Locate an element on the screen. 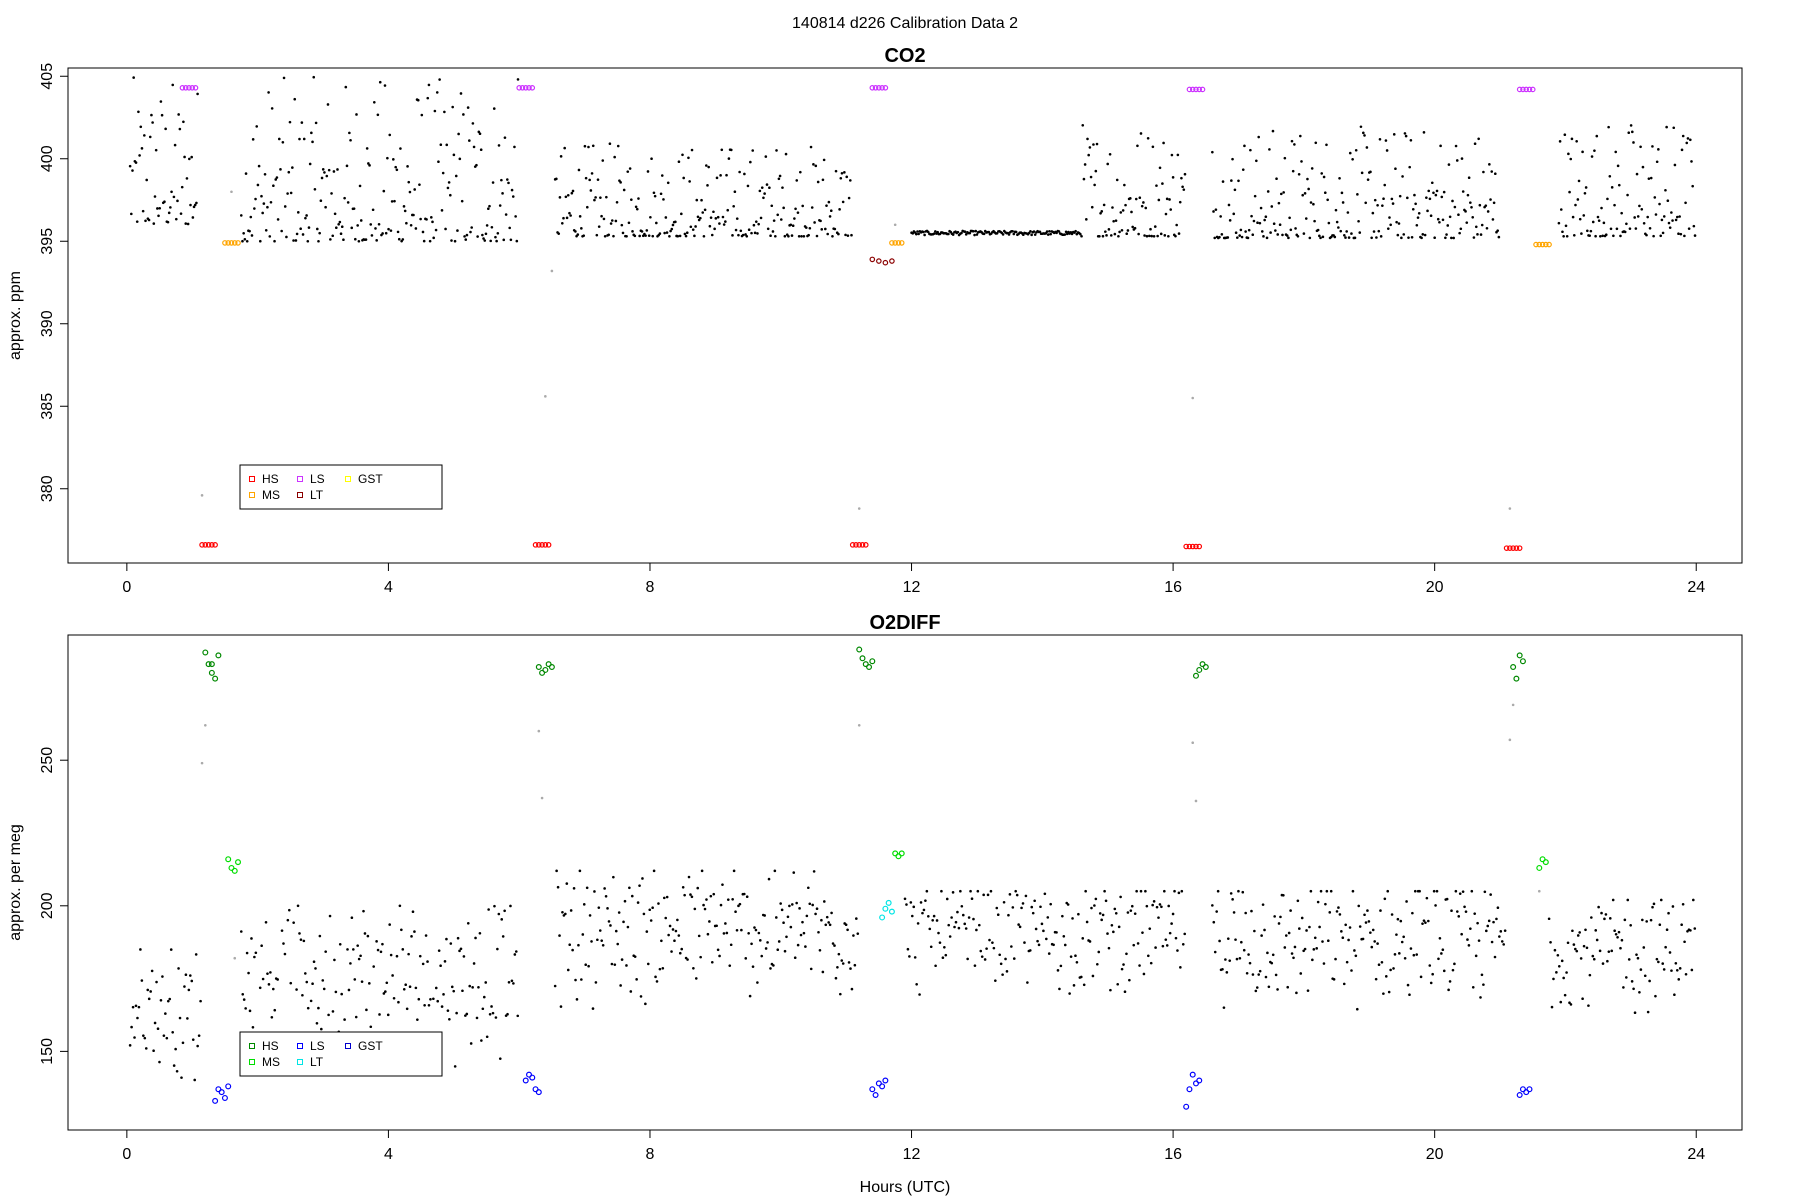 The image size is (1800, 1200). calibration-point-ls is located at coordinates (532, 1077).